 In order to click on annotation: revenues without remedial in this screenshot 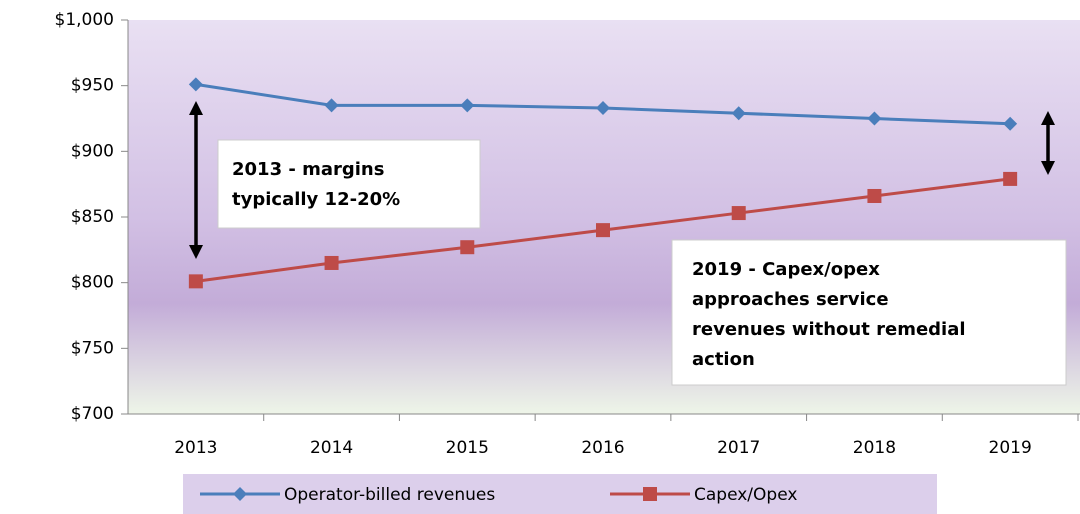, I will do `click(829, 329)`.